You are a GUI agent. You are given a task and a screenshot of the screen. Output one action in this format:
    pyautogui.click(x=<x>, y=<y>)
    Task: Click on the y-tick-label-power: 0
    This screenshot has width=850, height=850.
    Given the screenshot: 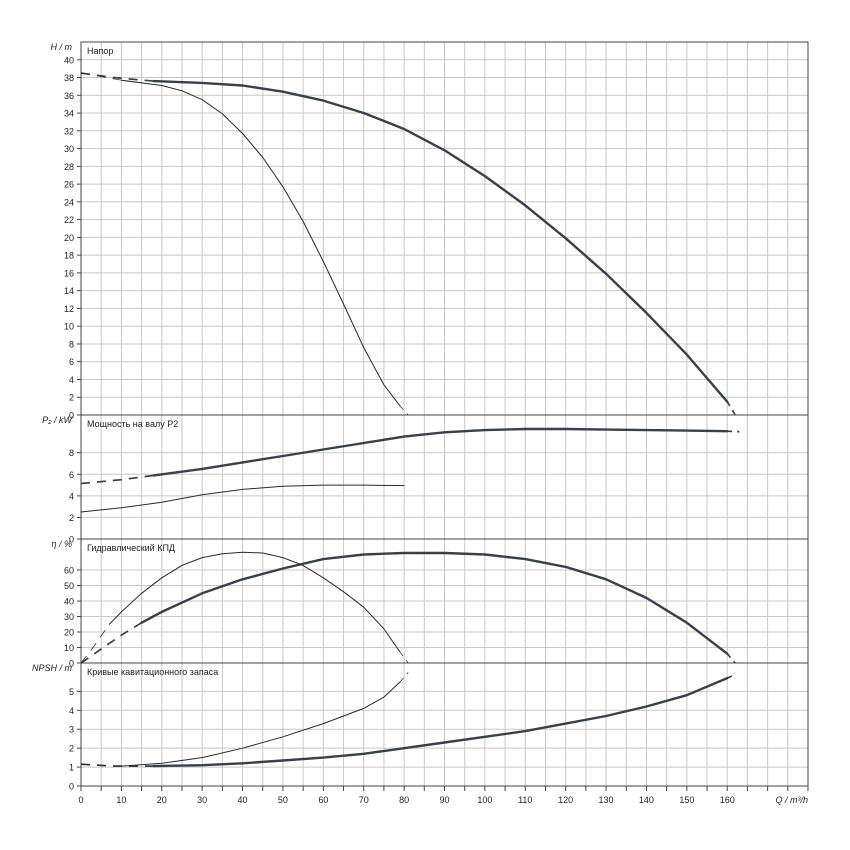 What is the action you would take?
    pyautogui.click(x=71, y=540)
    